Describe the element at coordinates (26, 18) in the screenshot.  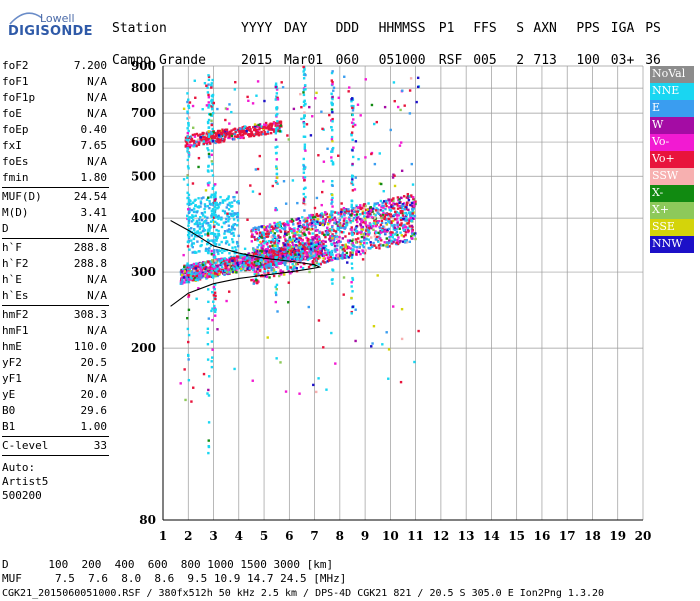
I see `logo-arc-icon` at that location.